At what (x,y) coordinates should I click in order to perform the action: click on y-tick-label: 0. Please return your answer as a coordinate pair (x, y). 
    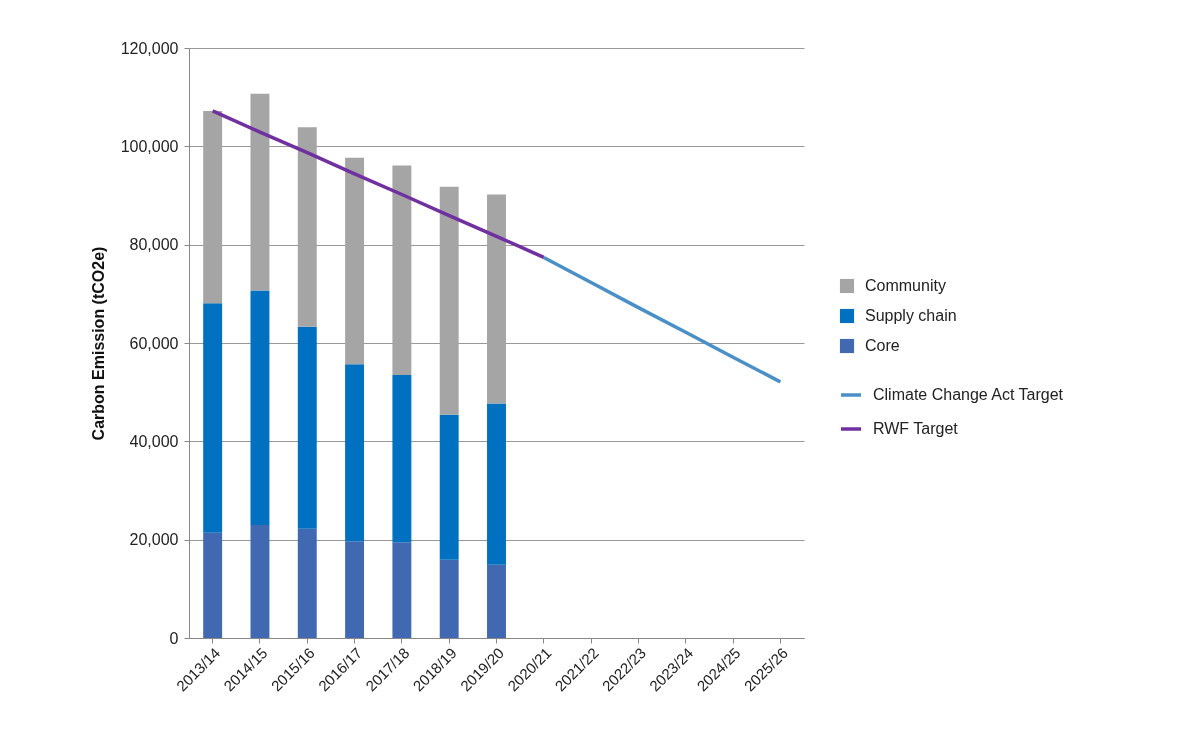
    Looking at the image, I should click on (174, 638).